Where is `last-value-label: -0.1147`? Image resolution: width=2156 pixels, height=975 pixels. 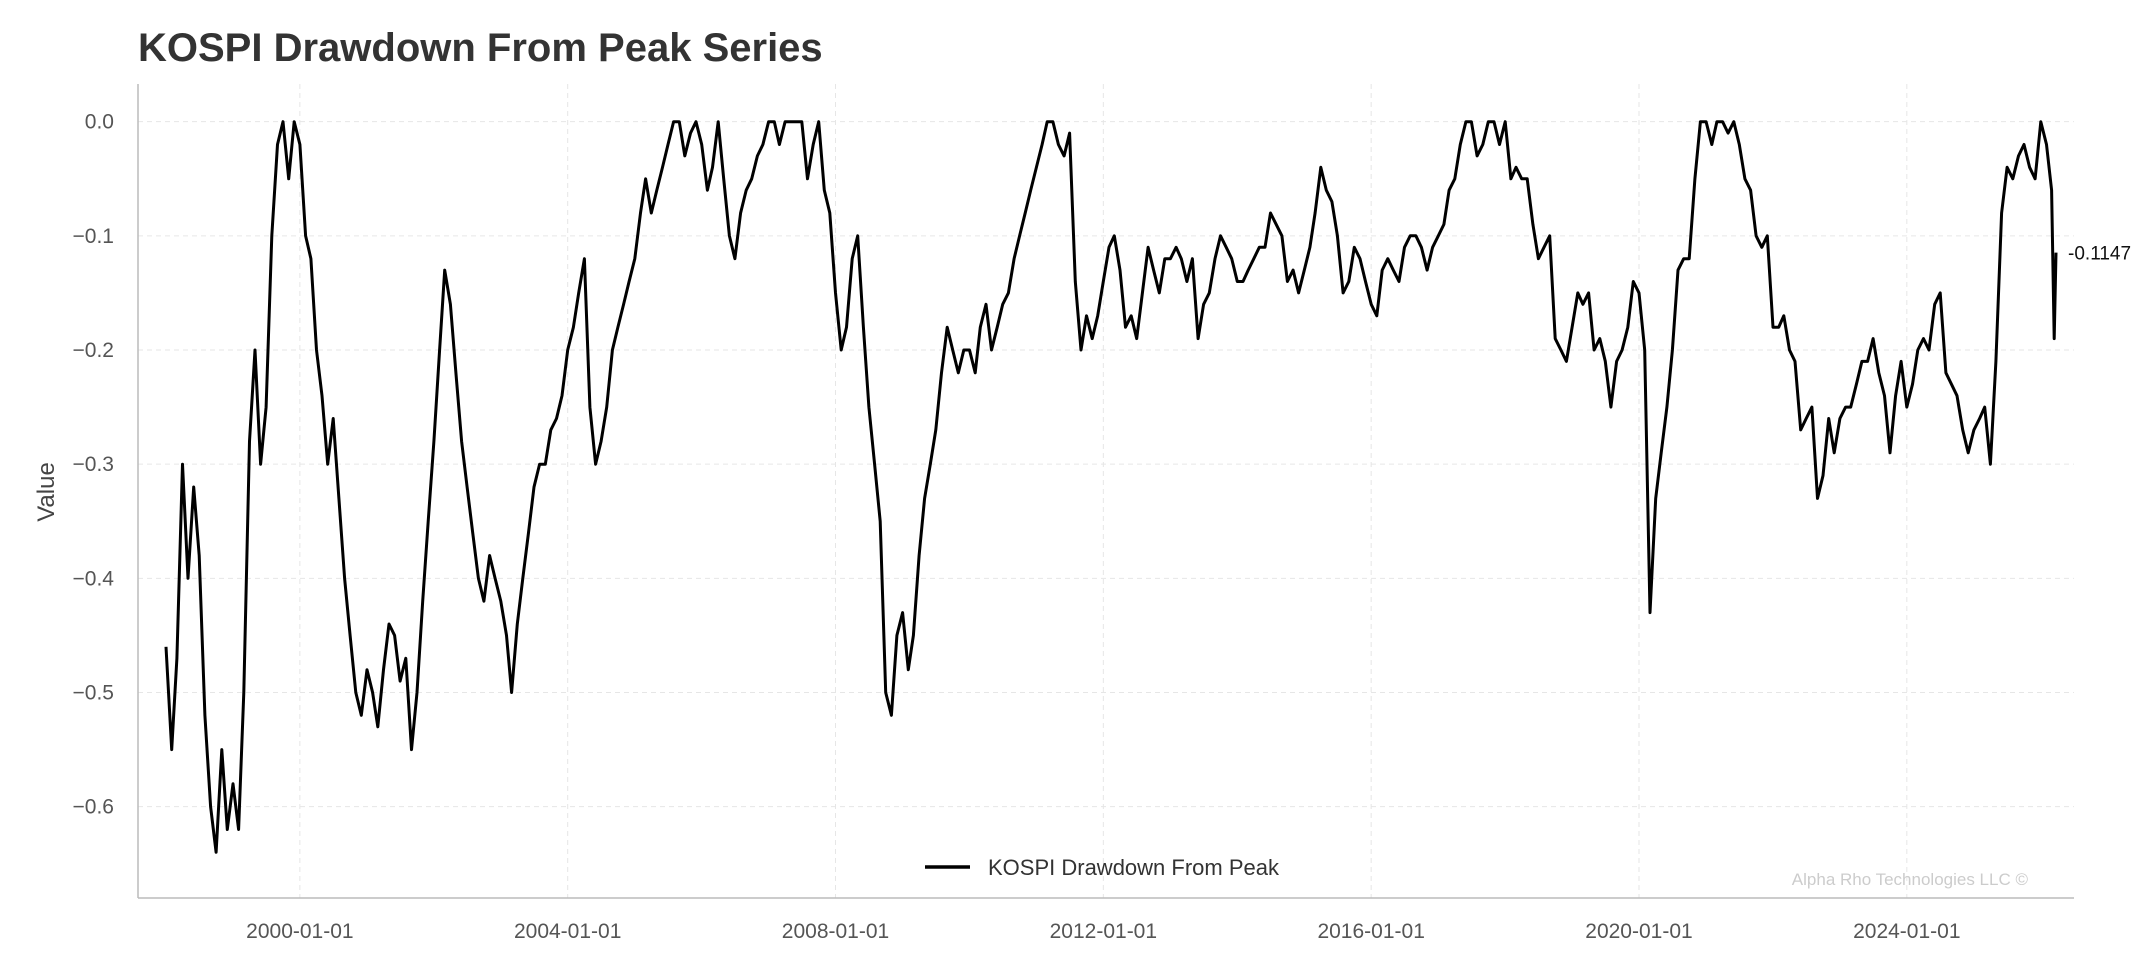
last-value-label: -0.1147 is located at coordinates (2099, 254).